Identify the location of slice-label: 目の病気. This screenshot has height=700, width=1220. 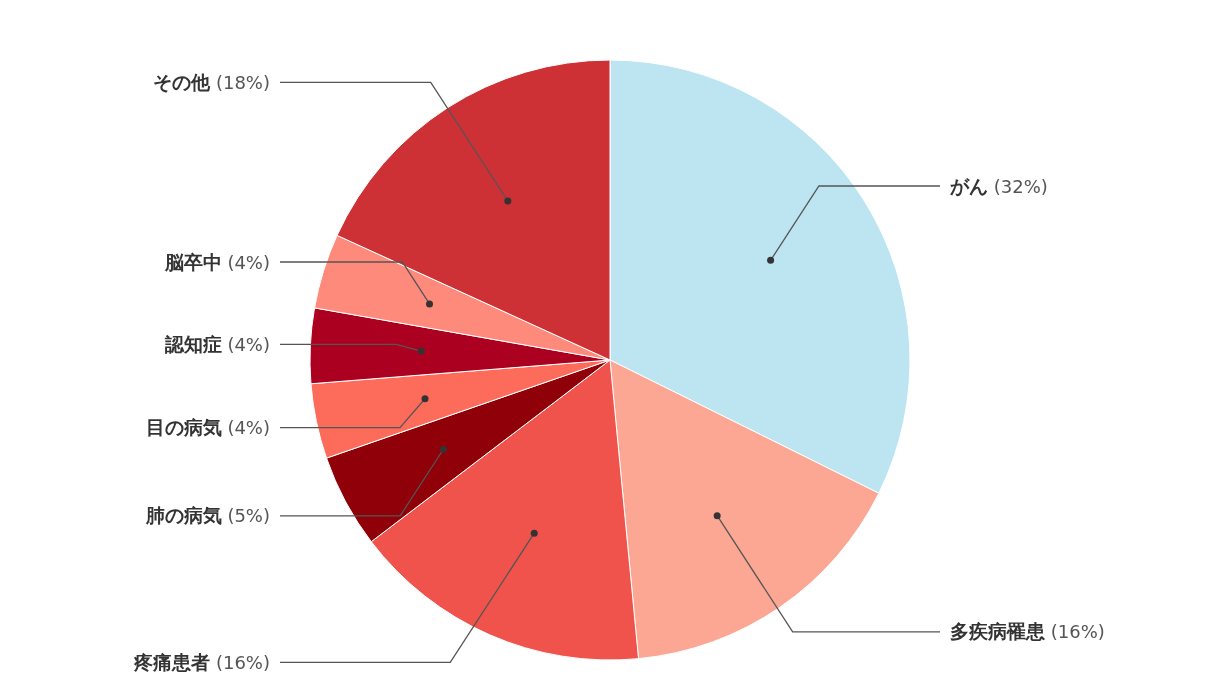
(183, 427).